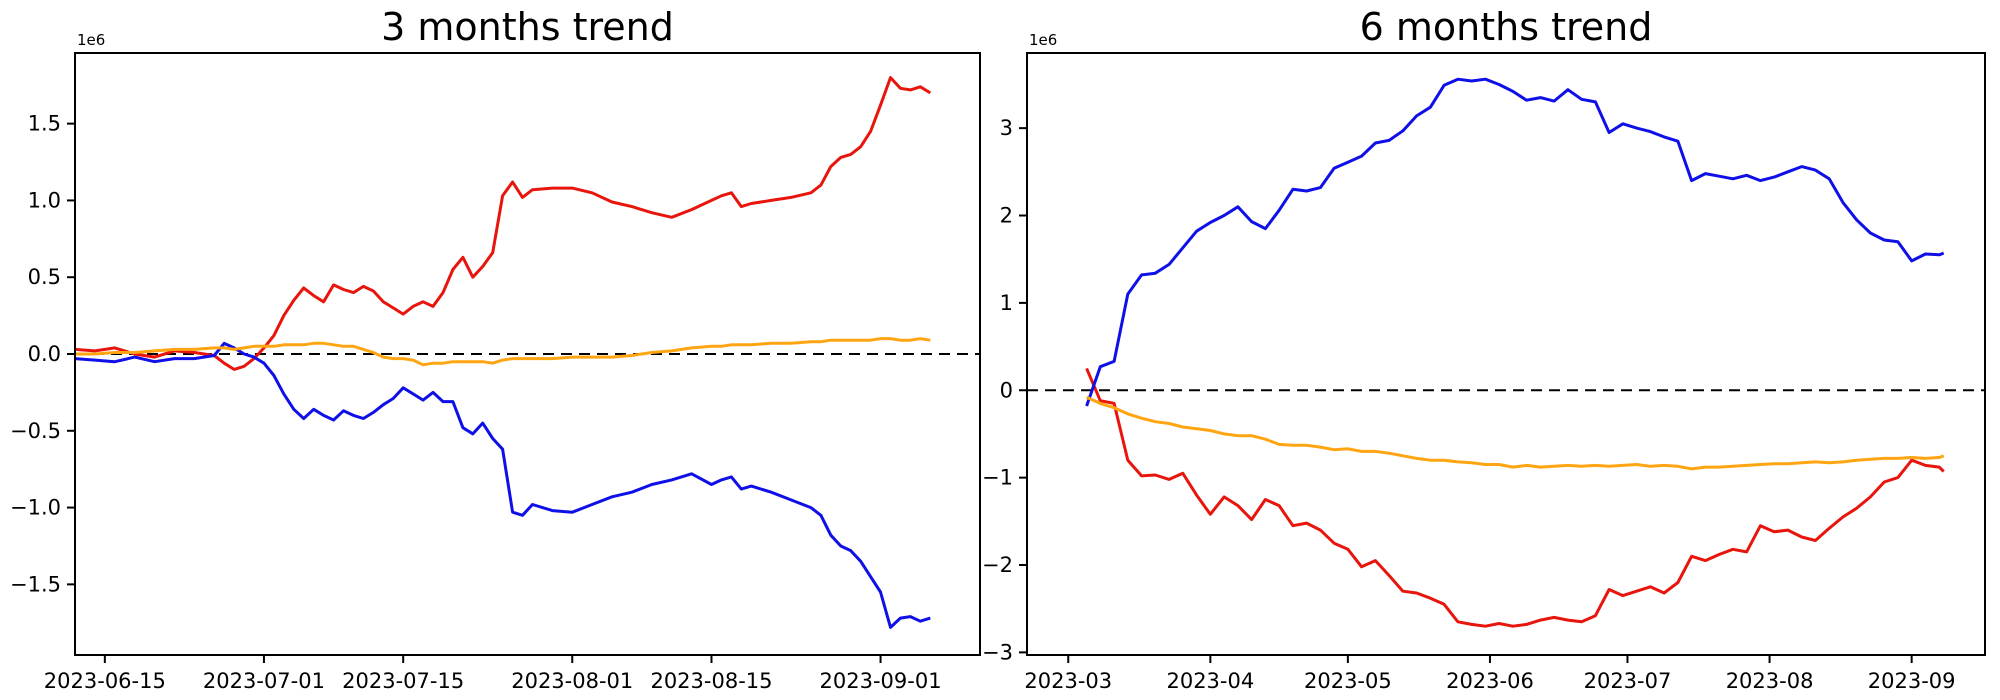 The height and width of the screenshot is (700, 2000). I want to click on x-tick-label: 2023-07-01, so click(264, 681).